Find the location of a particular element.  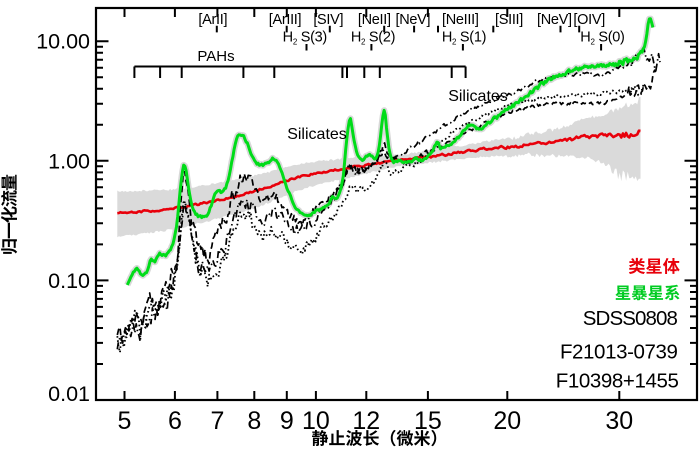

svg-text: 9 is located at coordinates (287, 421).